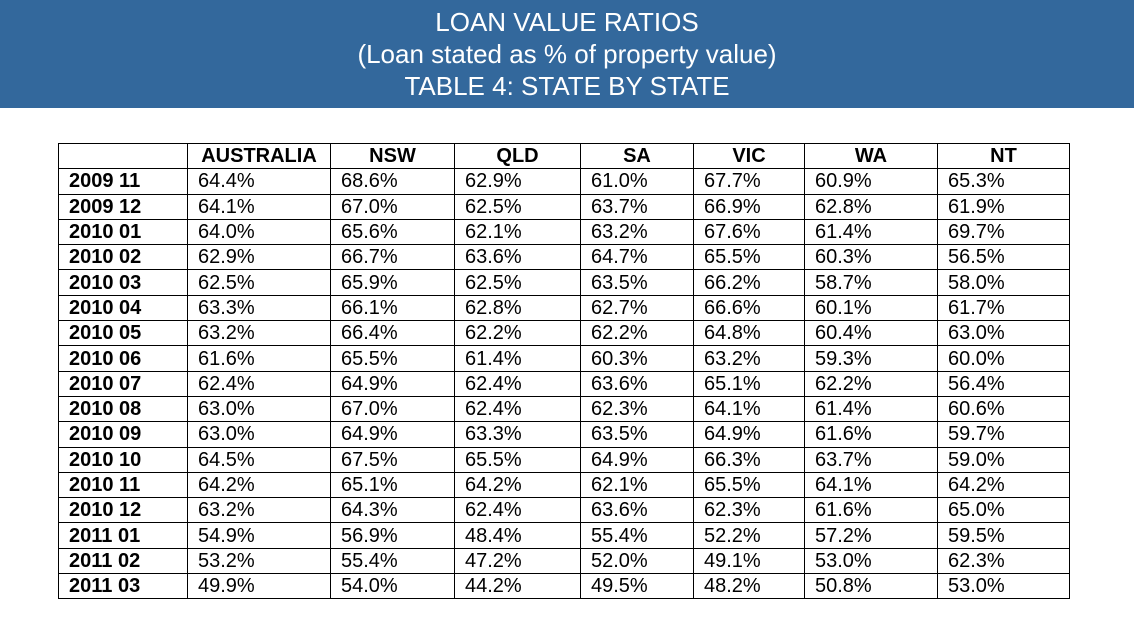 The height and width of the screenshot is (628, 1134). Describe the element at coordinates (392, 257) in the screenshot. I see `table-cell: 66.7%` at that location.